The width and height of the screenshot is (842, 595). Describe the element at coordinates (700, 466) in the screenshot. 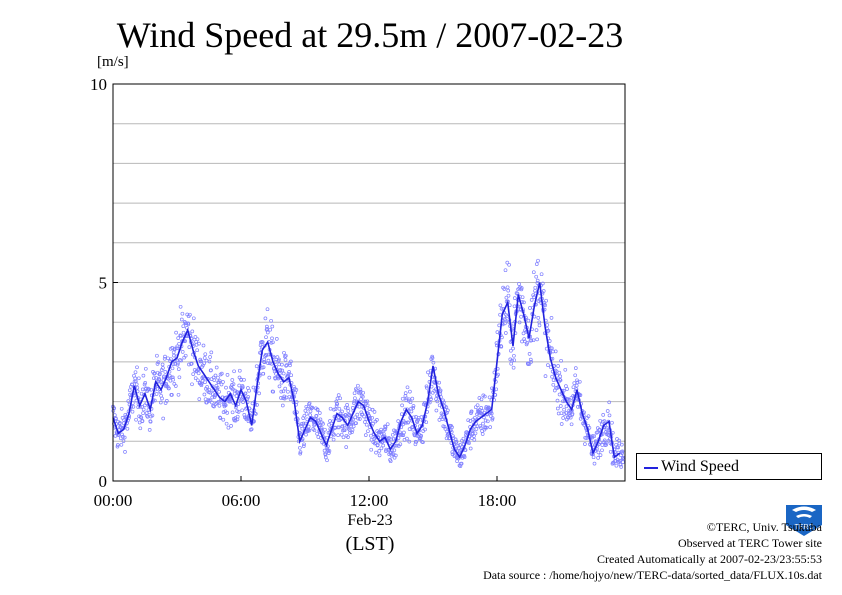

I see `legend-label: Wind Speed` at that location.